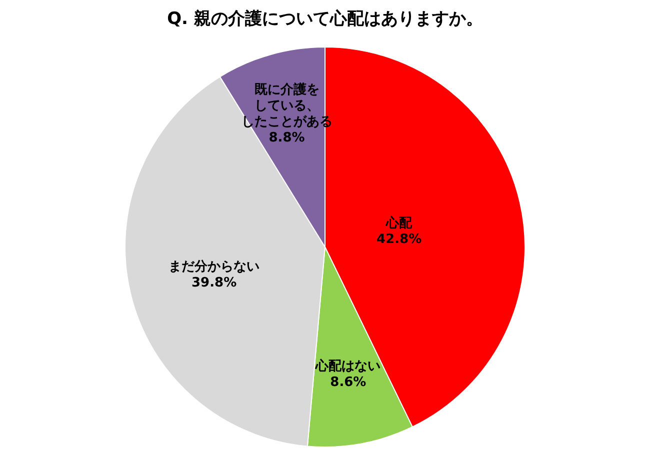  Describe the element at coordinates (286, 138) in the screenshot. I see `data-label: 8.8%` at that location.